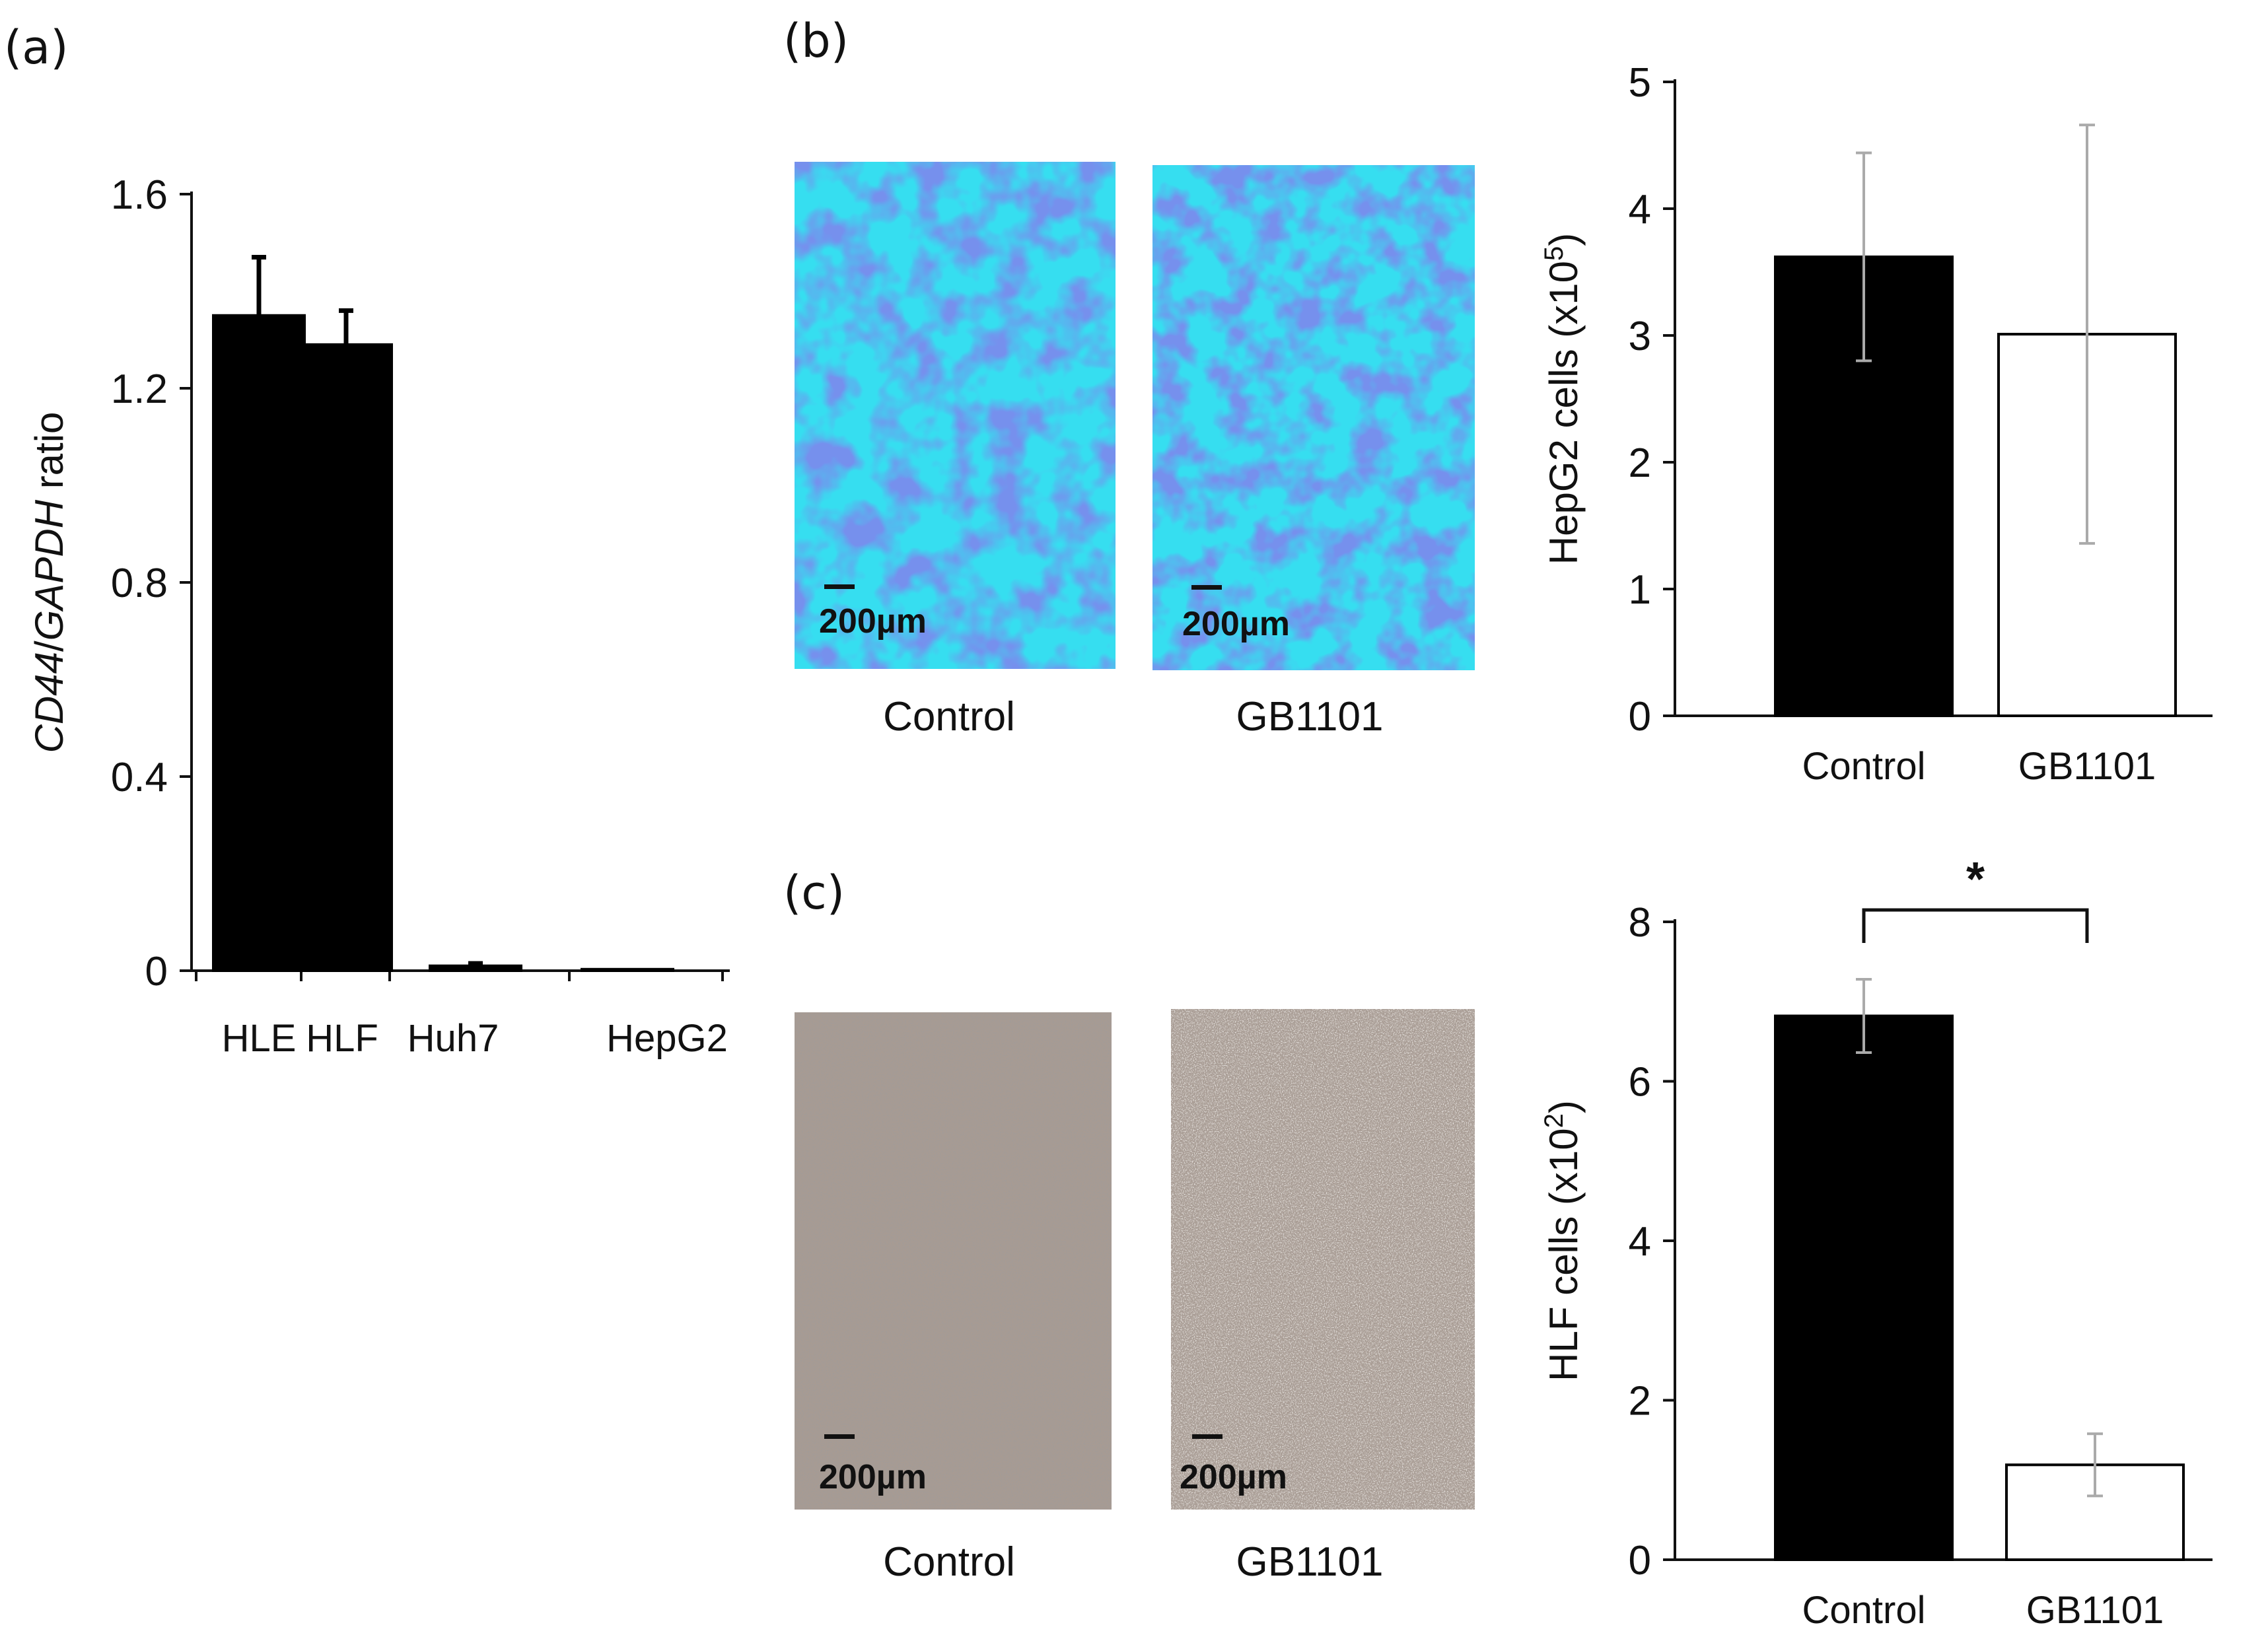  Describe the element at coordinates (1640, 336) in the screenshot. I see `y-tick-label: 3` at that location.